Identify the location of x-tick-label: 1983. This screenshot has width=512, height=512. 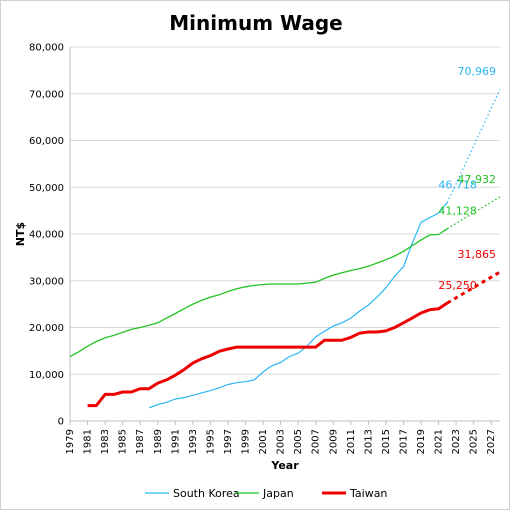
(105, 441).